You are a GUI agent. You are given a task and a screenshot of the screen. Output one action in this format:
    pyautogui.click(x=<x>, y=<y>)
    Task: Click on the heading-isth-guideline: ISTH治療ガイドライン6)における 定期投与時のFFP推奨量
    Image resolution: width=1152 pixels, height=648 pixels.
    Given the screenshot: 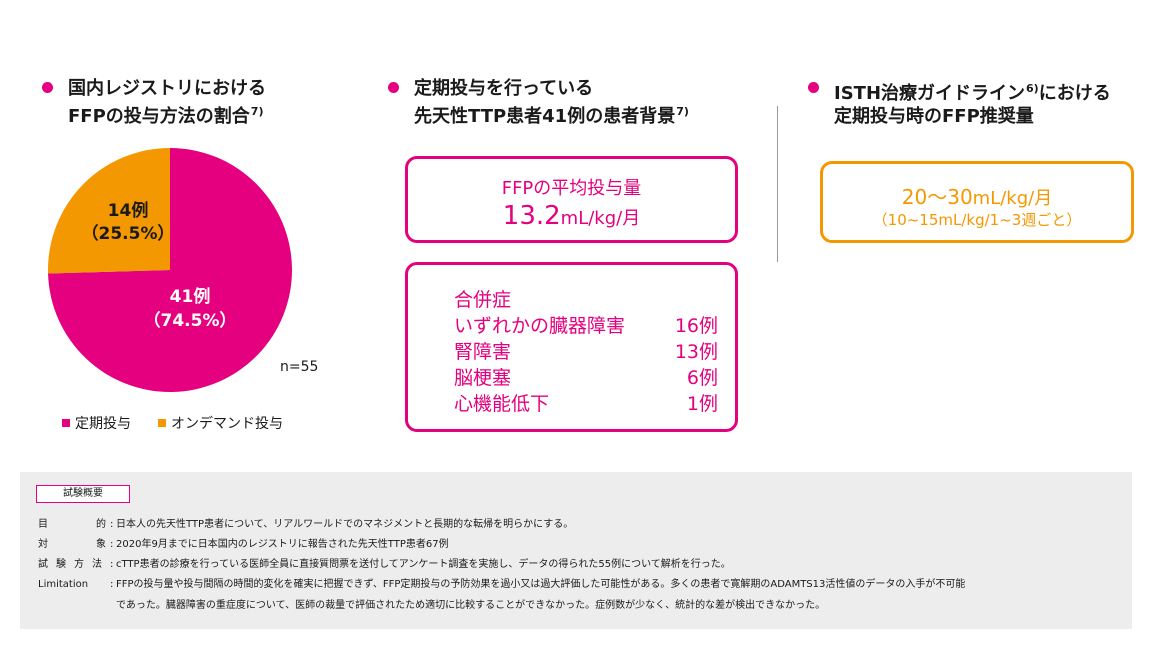 What is the action you would take?
    pyautogui.click(x=978, y=102)
    